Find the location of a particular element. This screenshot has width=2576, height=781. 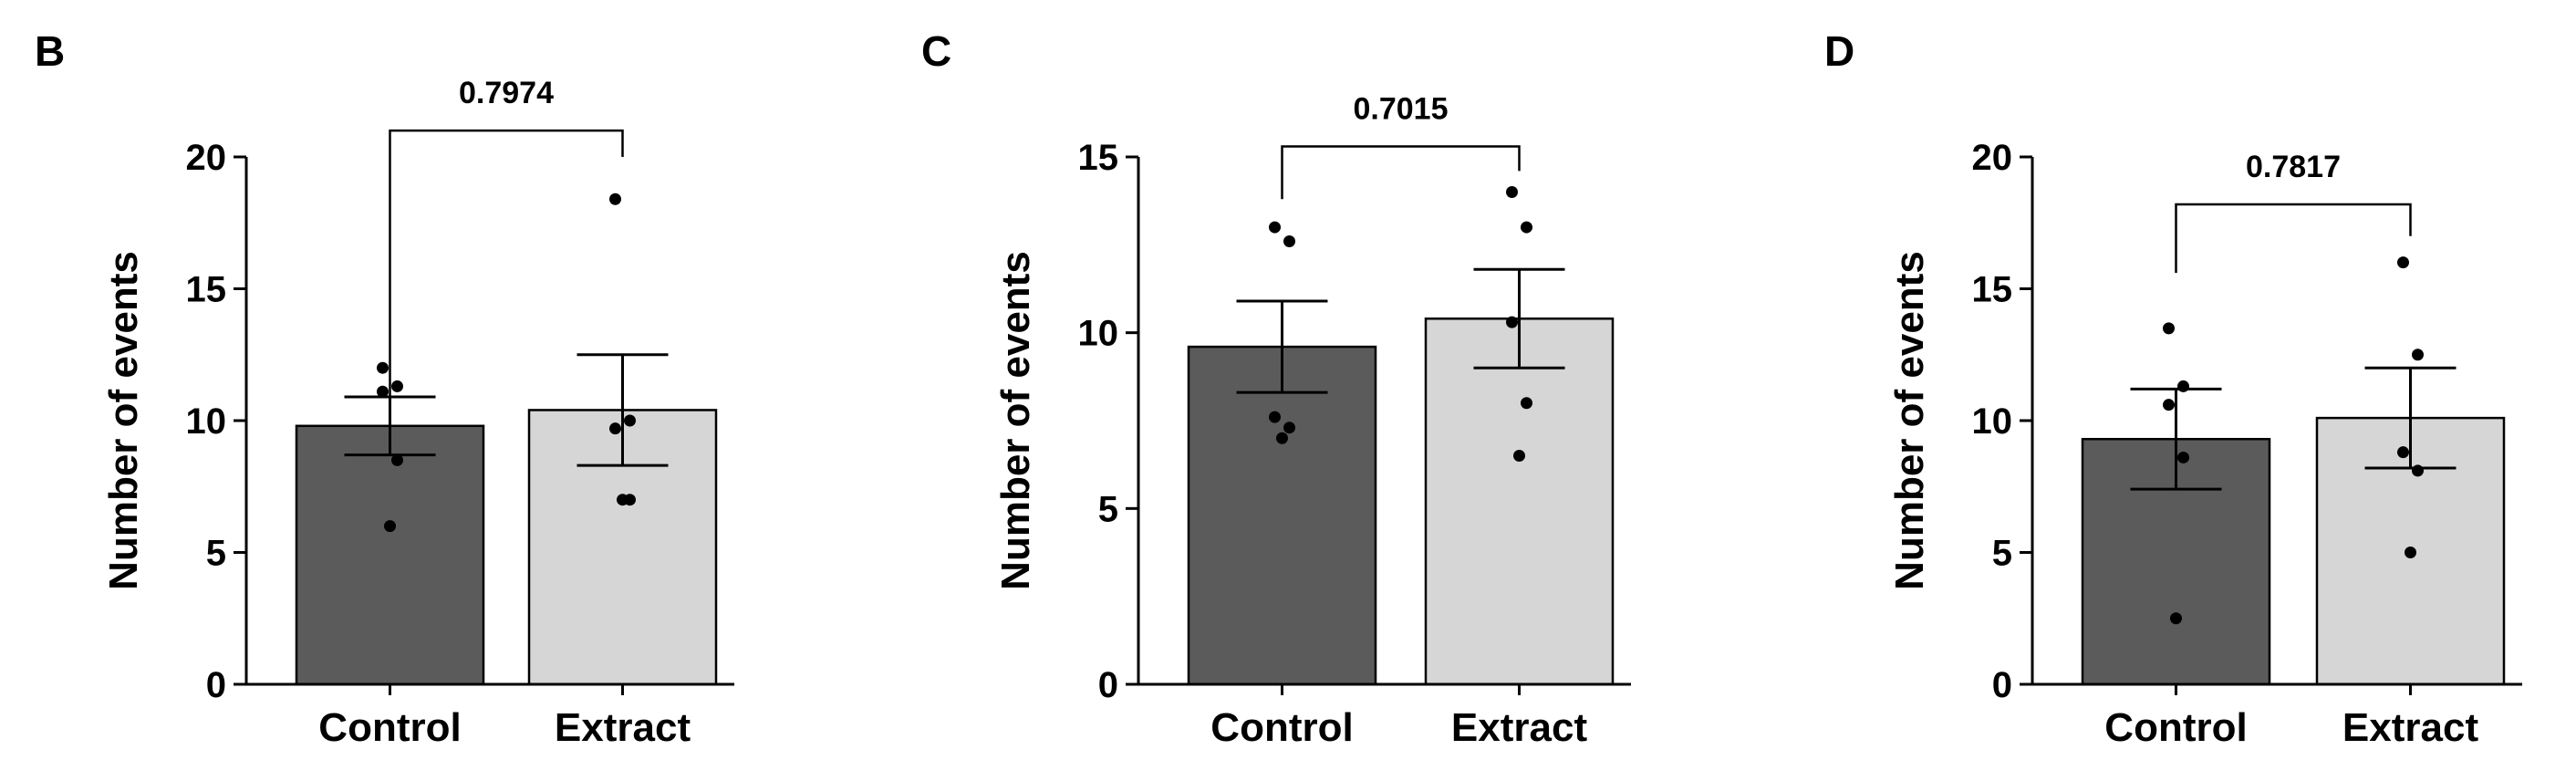

panel-label: B is located at coordinates (50, 51).